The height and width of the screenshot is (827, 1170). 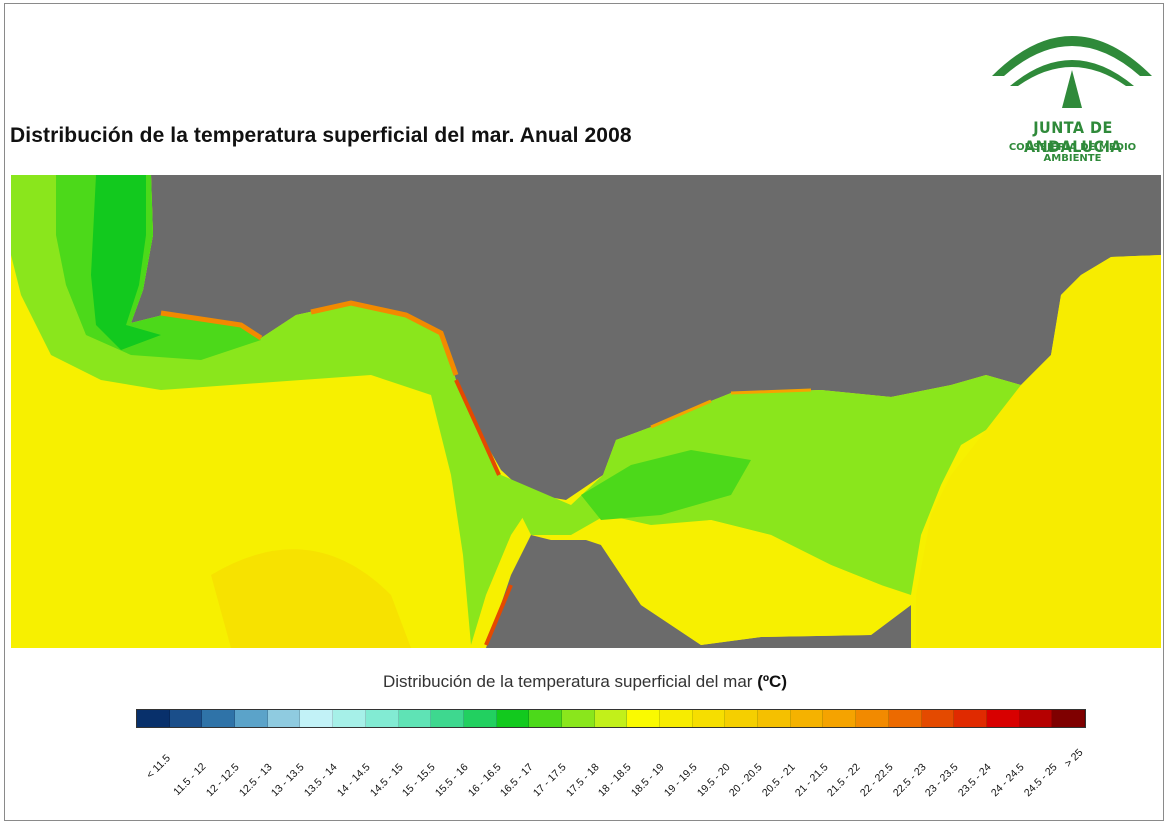 What do you see at coordinates (1072, 153) in the screenshot?
I see `logo-department: CONSEJERÍA DE MEDIO AMBIENTE` at bounding box center [1072, 153].